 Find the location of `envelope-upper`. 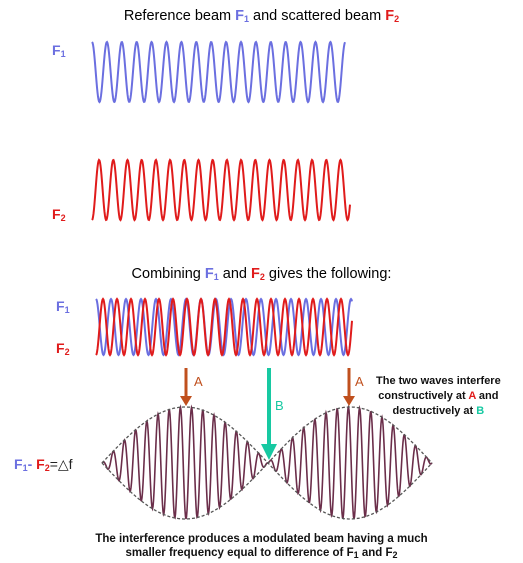

envelope-upper is located at coordinates (267, 435).